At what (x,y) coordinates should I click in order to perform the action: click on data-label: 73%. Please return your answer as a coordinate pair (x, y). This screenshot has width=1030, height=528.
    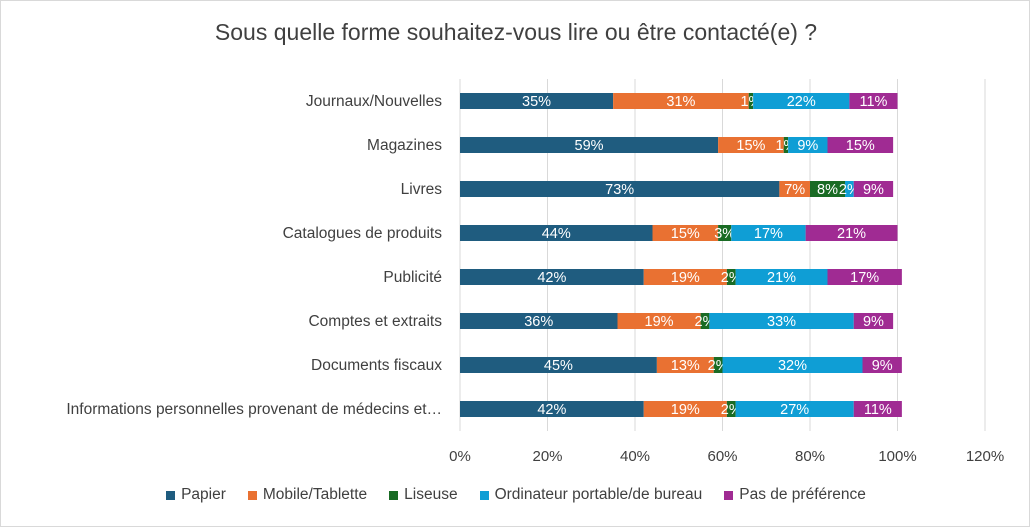
    Looking at the image, I should click on (619, 190).